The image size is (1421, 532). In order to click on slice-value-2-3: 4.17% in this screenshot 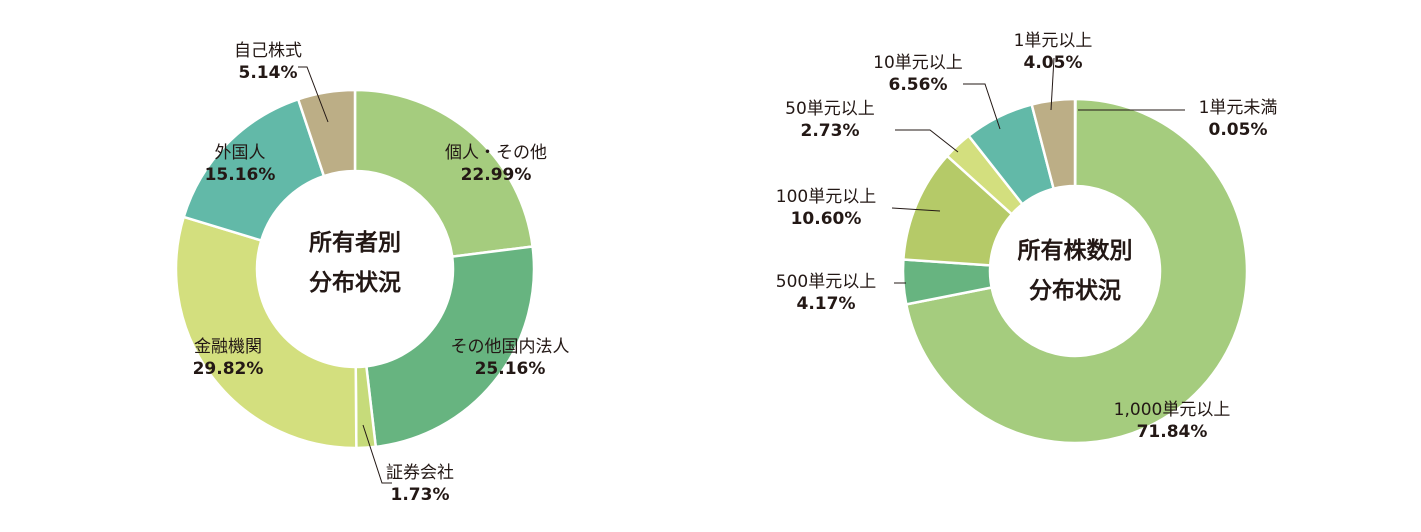, I will do `click(826, 304)`.